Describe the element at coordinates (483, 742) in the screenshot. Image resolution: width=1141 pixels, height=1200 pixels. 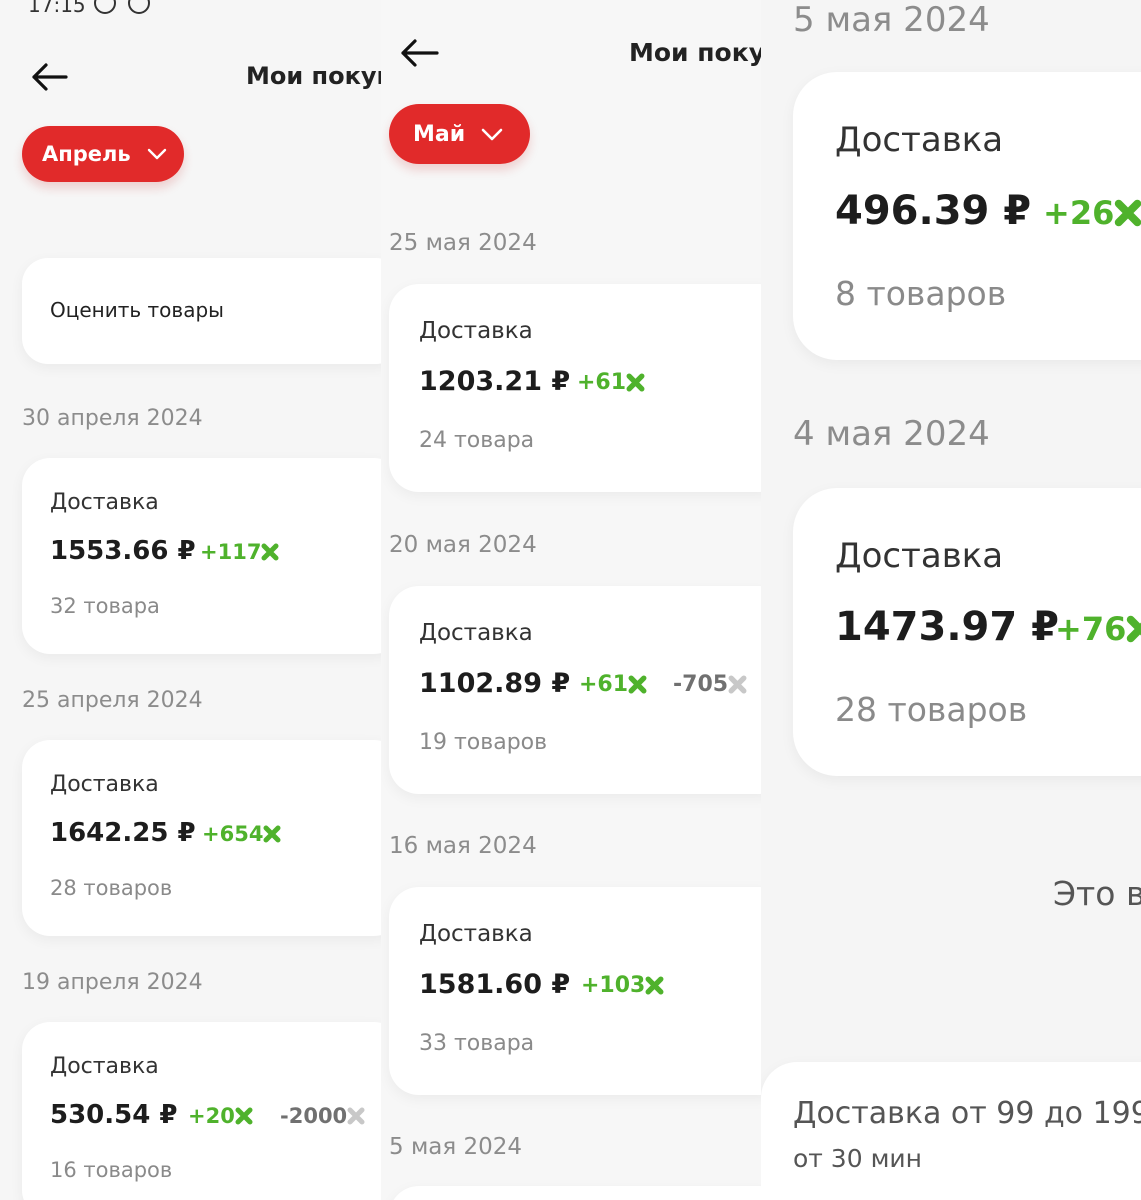
I see `order-items-count: 19 товаров` at that location.